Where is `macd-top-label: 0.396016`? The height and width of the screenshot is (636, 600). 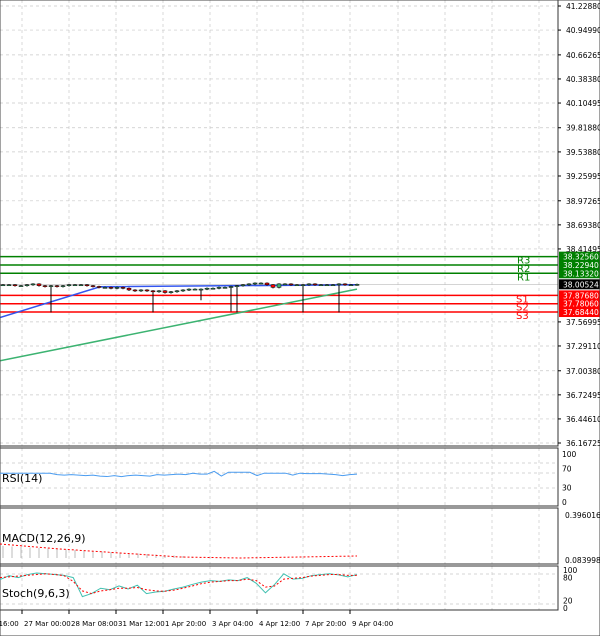 macd-top-label: 0.396016 is located at coordinates (582, 515).